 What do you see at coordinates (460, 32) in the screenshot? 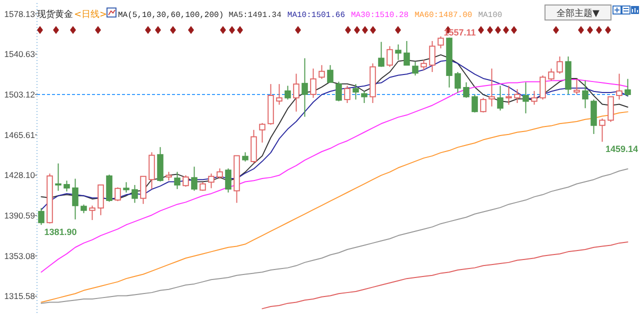
I see `annotation: 1557.11` at bounding box center [460, 32].